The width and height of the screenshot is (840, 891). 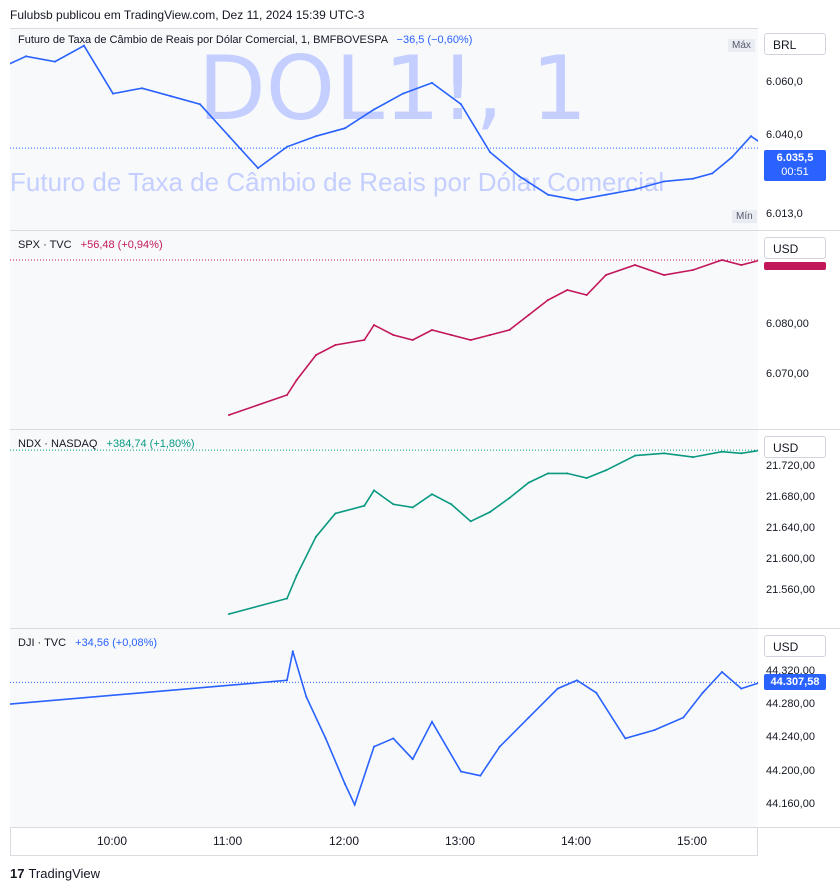 What do you see at coordinates (790, 803) in the screenshot?
I see `price-tick-label: 44.160,00` at bounding box center [790, 803].